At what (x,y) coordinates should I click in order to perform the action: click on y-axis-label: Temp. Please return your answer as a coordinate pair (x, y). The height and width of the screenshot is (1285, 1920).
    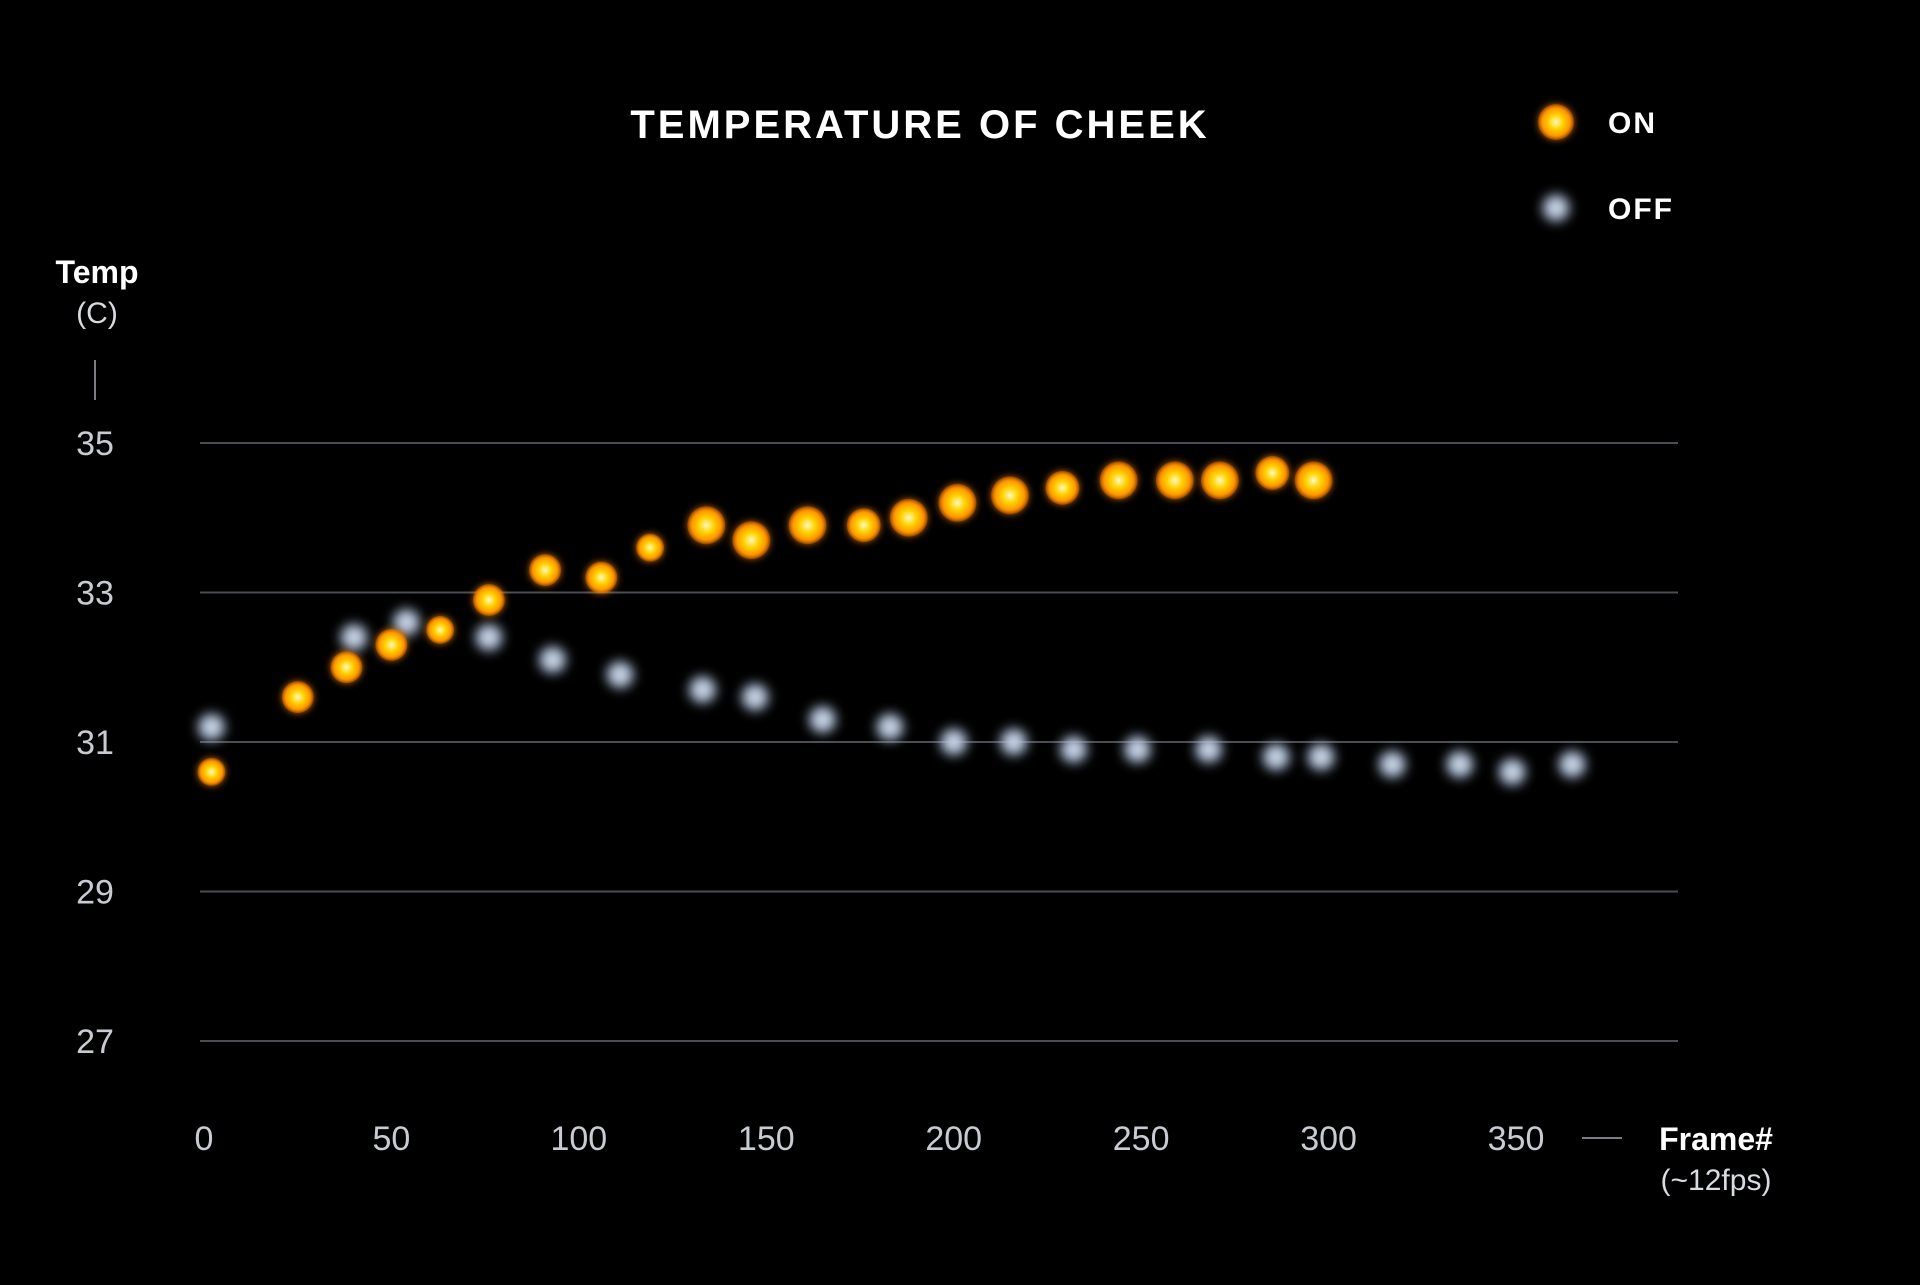
    Looking at the image, I should click on (97, 272).